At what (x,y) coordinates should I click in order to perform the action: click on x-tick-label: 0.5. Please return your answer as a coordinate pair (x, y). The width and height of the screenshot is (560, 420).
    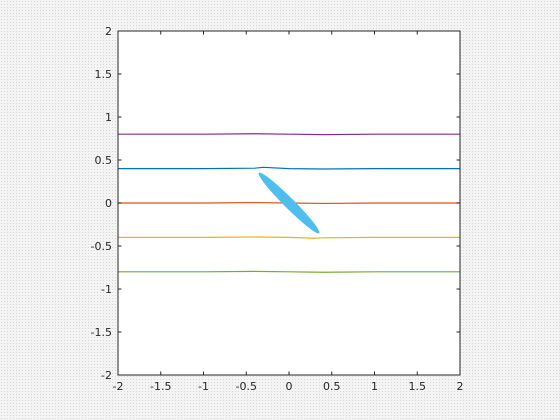
    Looking at the image, I should click on (332, 386).